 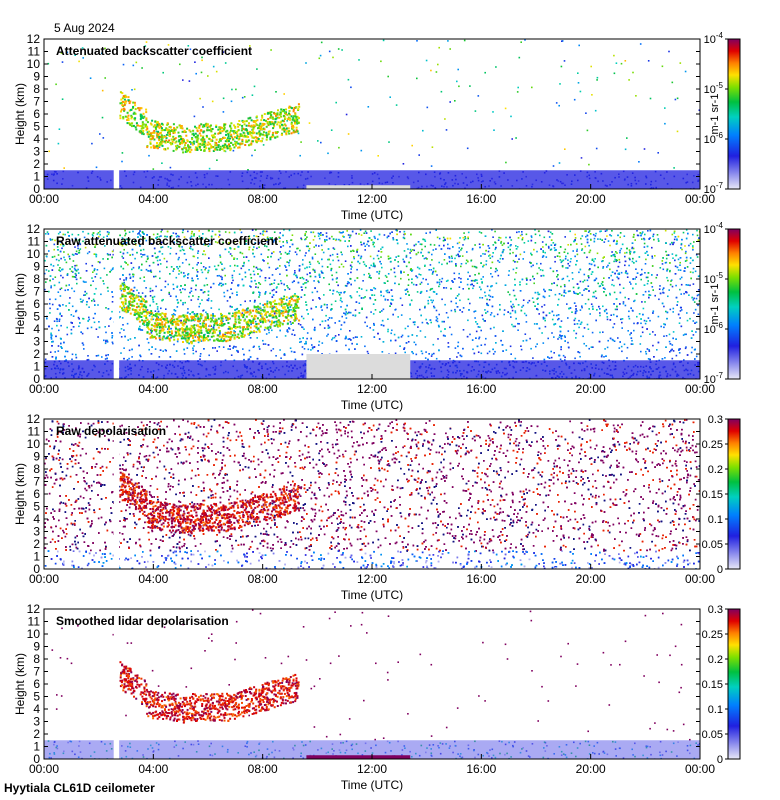 I want to click on panel-title: Attenuated backscatter coefficient, so click(x=154, y=51).